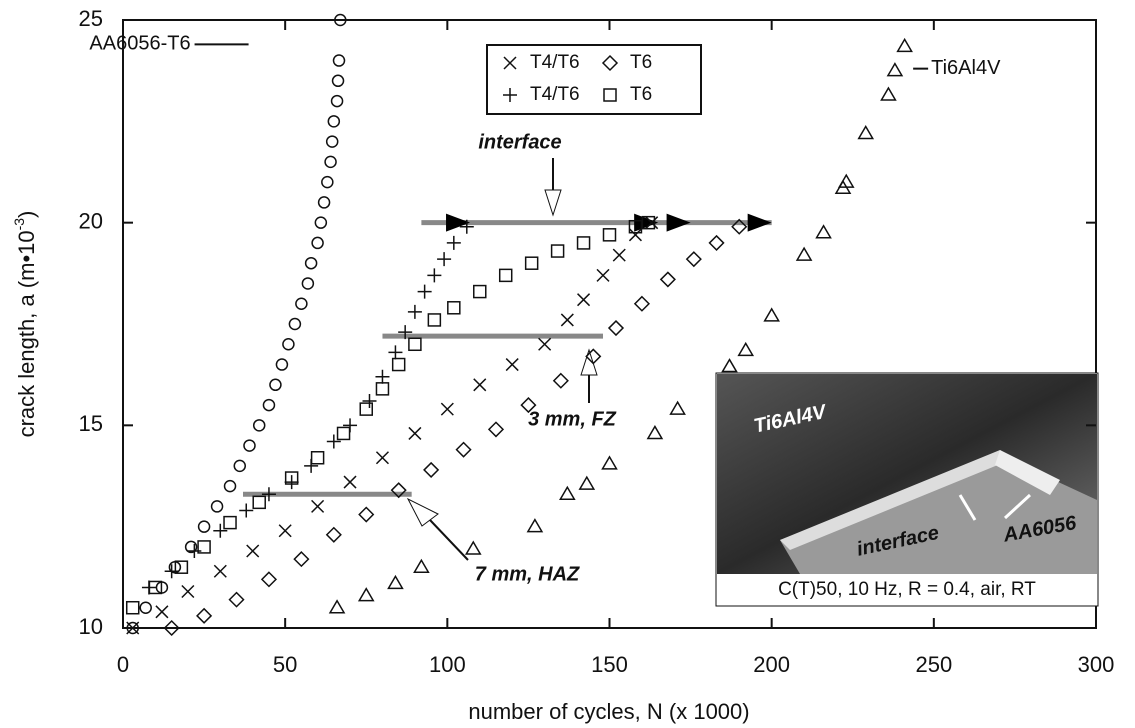  I want to click on photo-weld, so click(895, 500).